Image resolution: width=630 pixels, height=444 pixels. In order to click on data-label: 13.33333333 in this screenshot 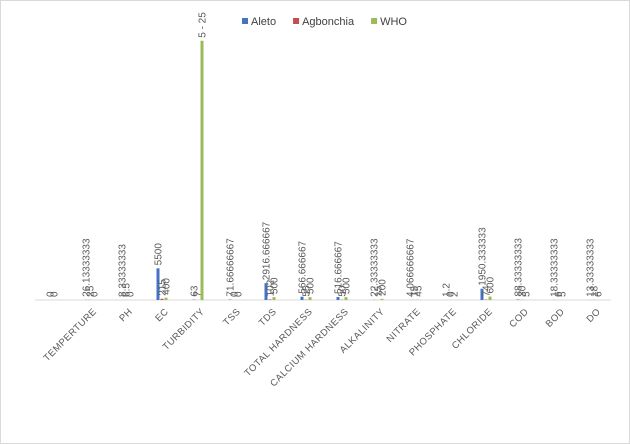, I will do `click(591, 267)`.